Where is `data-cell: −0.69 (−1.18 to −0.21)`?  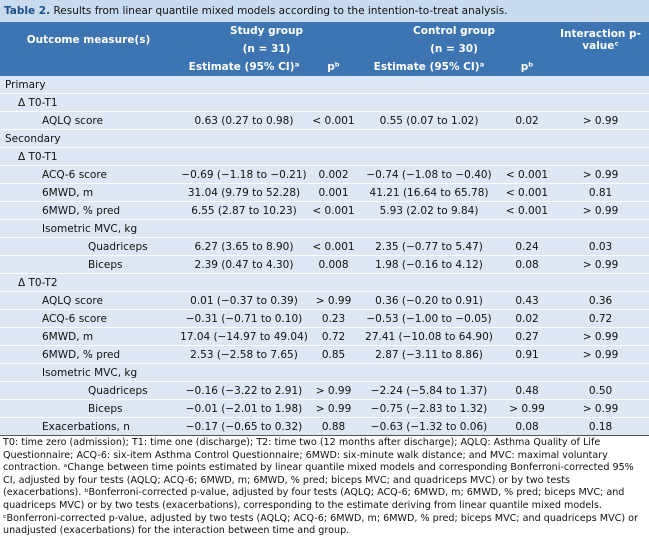 data-cell: −0.69 (−1.18 to −0.21) is located at coordinates (244, 174).